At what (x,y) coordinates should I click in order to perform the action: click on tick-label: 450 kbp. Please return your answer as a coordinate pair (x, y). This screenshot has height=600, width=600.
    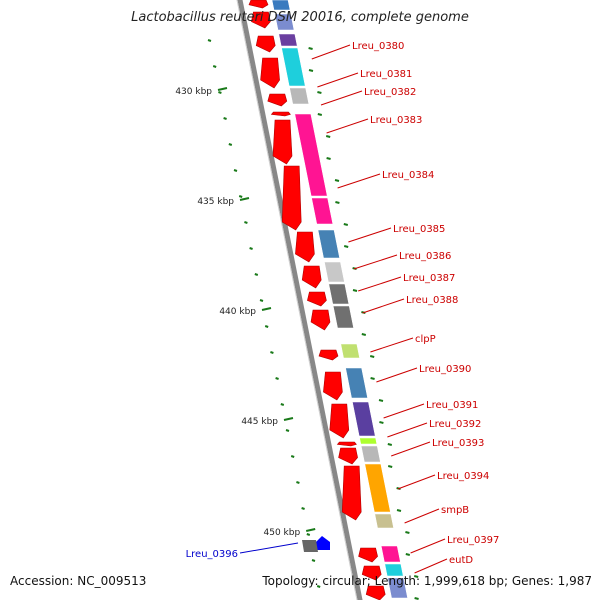
    Looking at the image, I should click on (282, 533).